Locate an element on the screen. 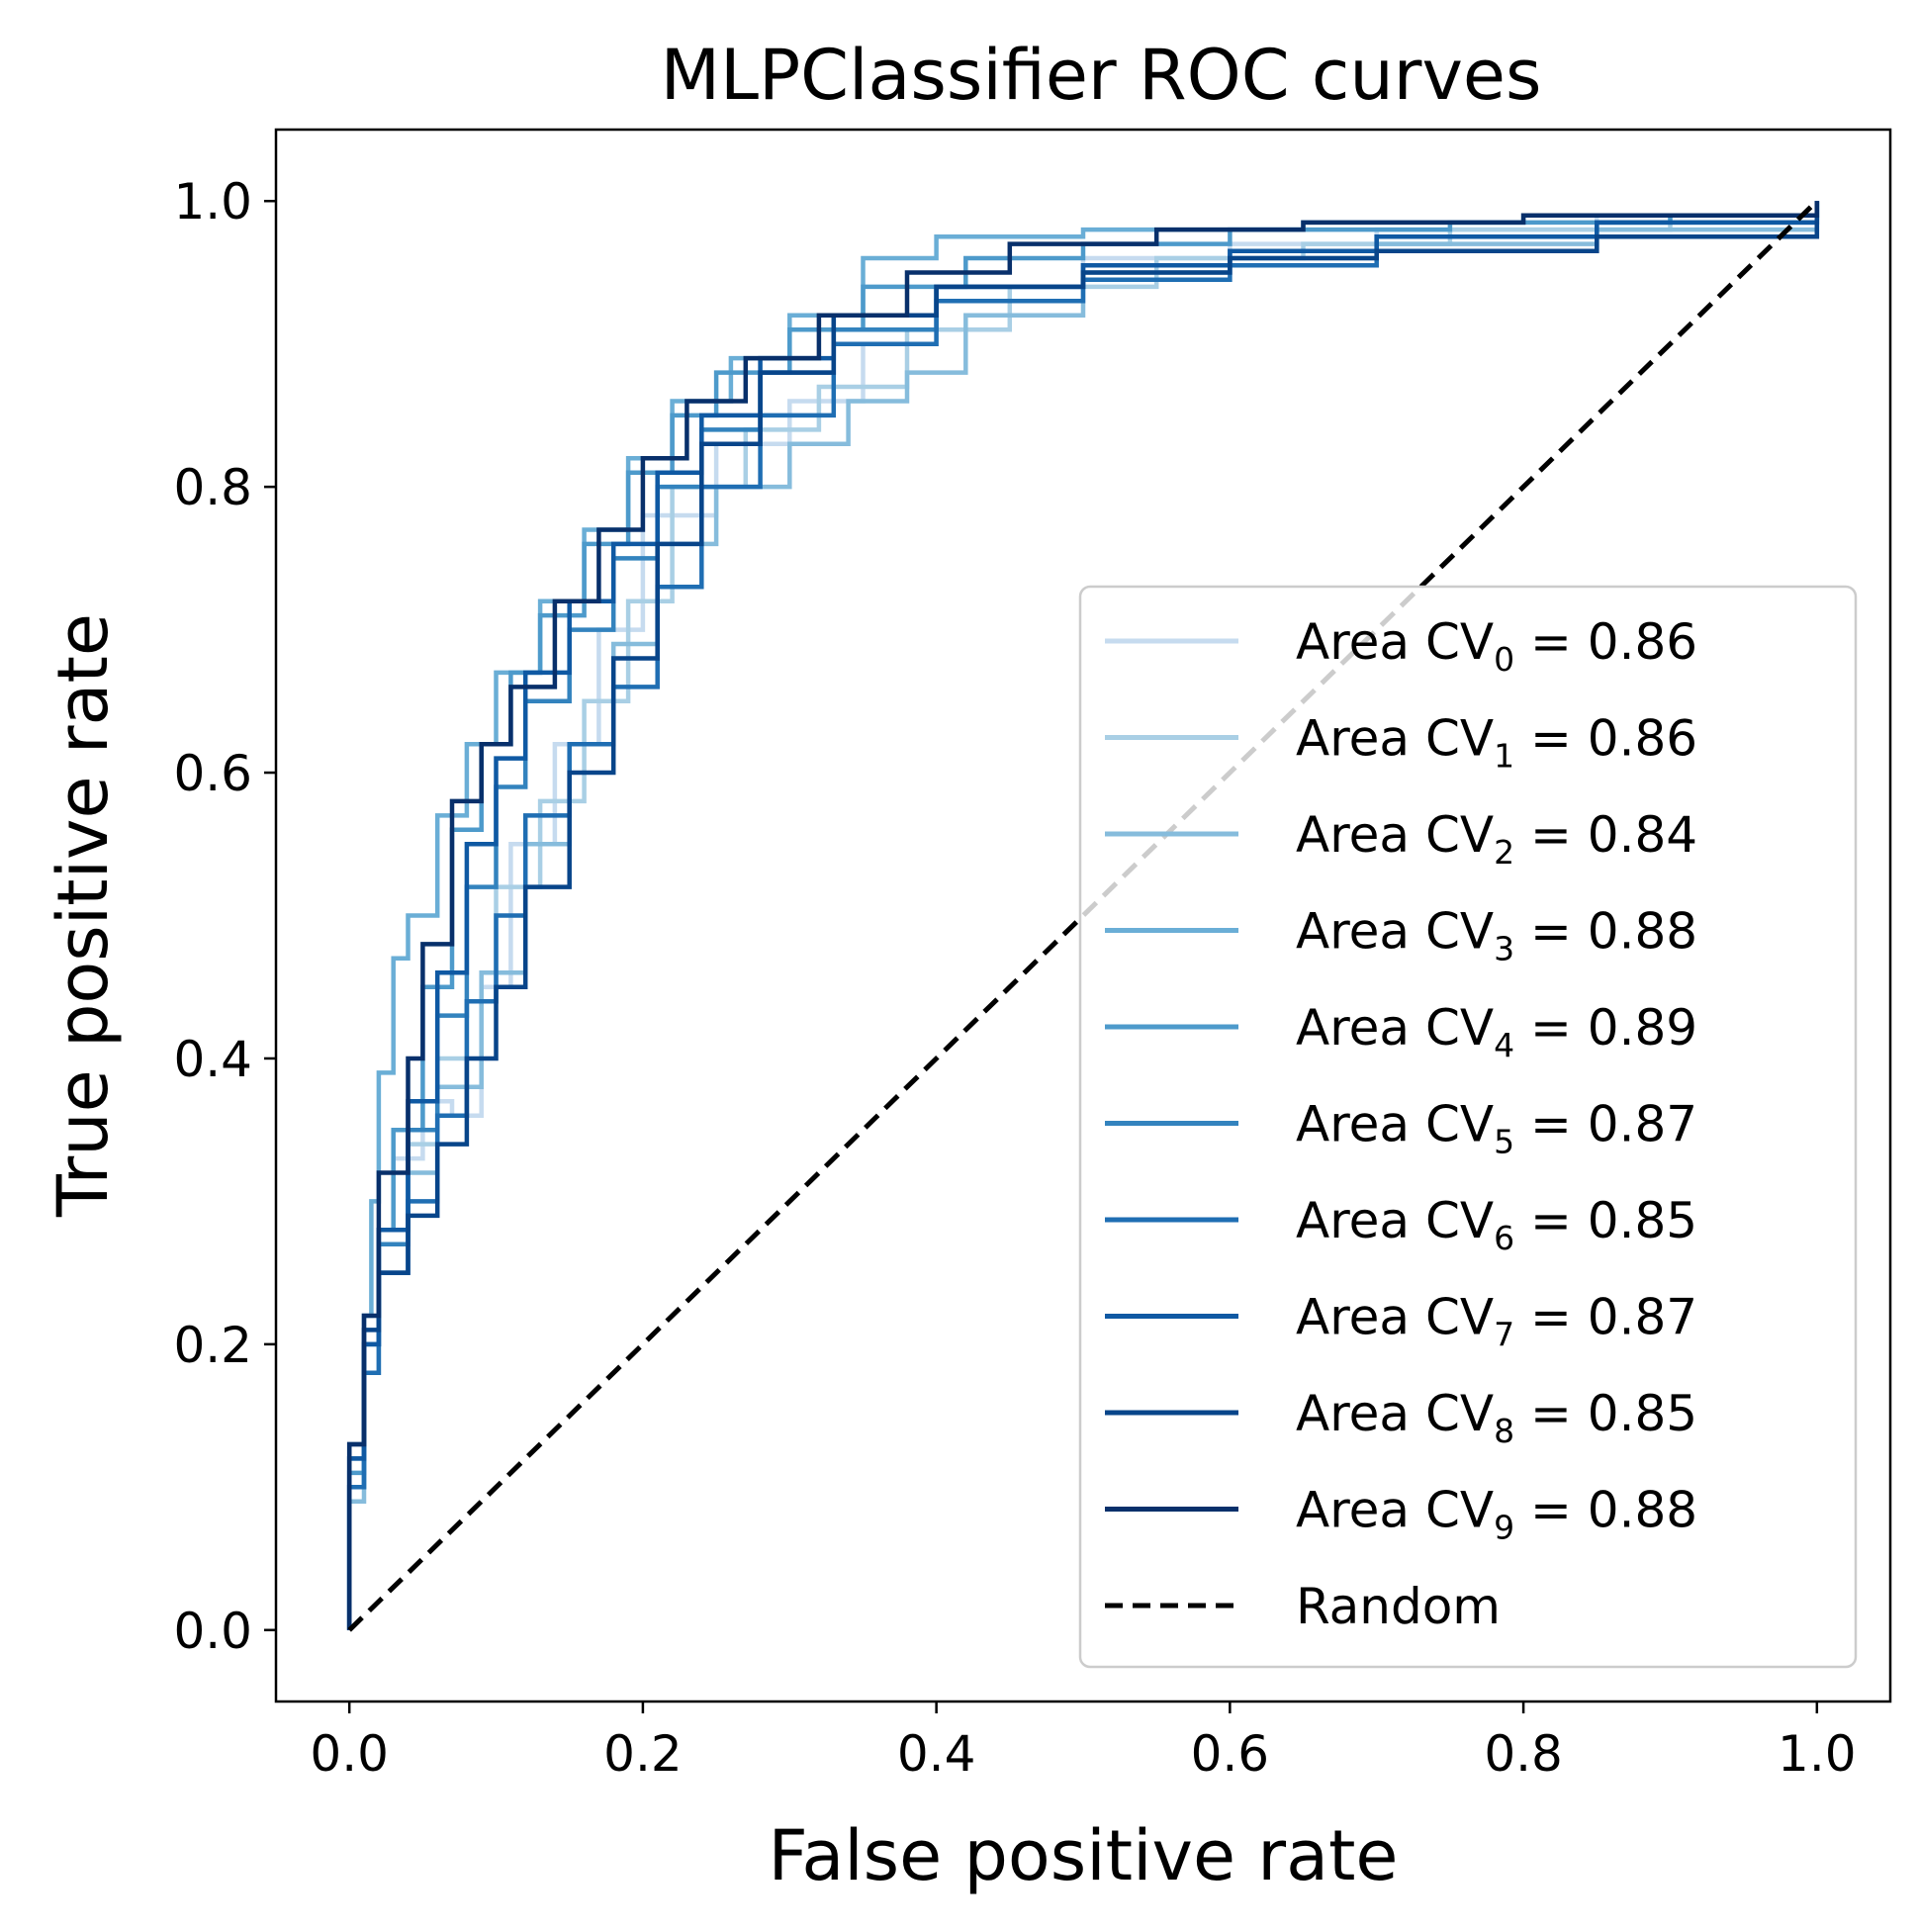 This screenshot has height=1932, width=1918. x-tick-label: 0.4 is located at coordinates (936, 1754).